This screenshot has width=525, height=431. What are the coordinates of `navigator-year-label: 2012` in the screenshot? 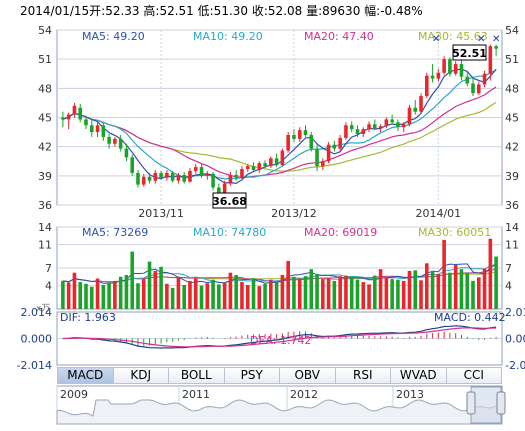 It's located at (304, 394).